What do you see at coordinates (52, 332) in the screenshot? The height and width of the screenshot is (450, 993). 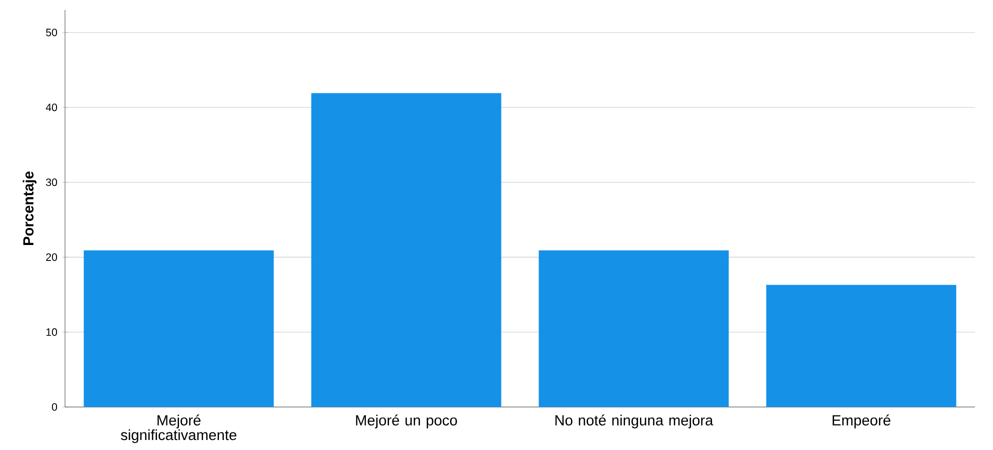 I see `y-tick-label: 10` at bounding box center [52, 332].